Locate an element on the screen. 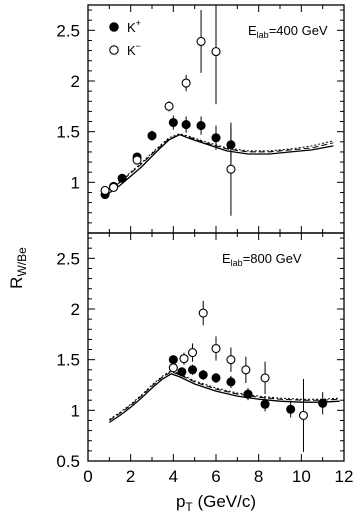 Image resolution: width=361 pixels, height=520 pixels. annotation-rest: =800 GeV is located at coordinates (272, 258).